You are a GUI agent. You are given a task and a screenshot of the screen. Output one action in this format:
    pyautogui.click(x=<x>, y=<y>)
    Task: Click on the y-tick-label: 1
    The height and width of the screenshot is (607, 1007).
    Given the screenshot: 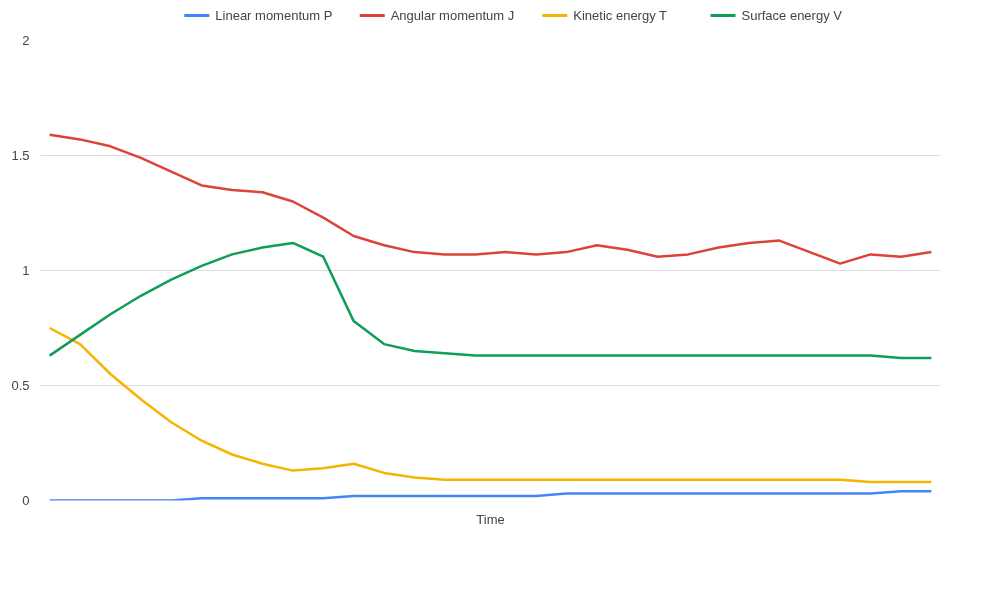 What is the action you would take?
    pyautogui.click(x=26, y=270)
    